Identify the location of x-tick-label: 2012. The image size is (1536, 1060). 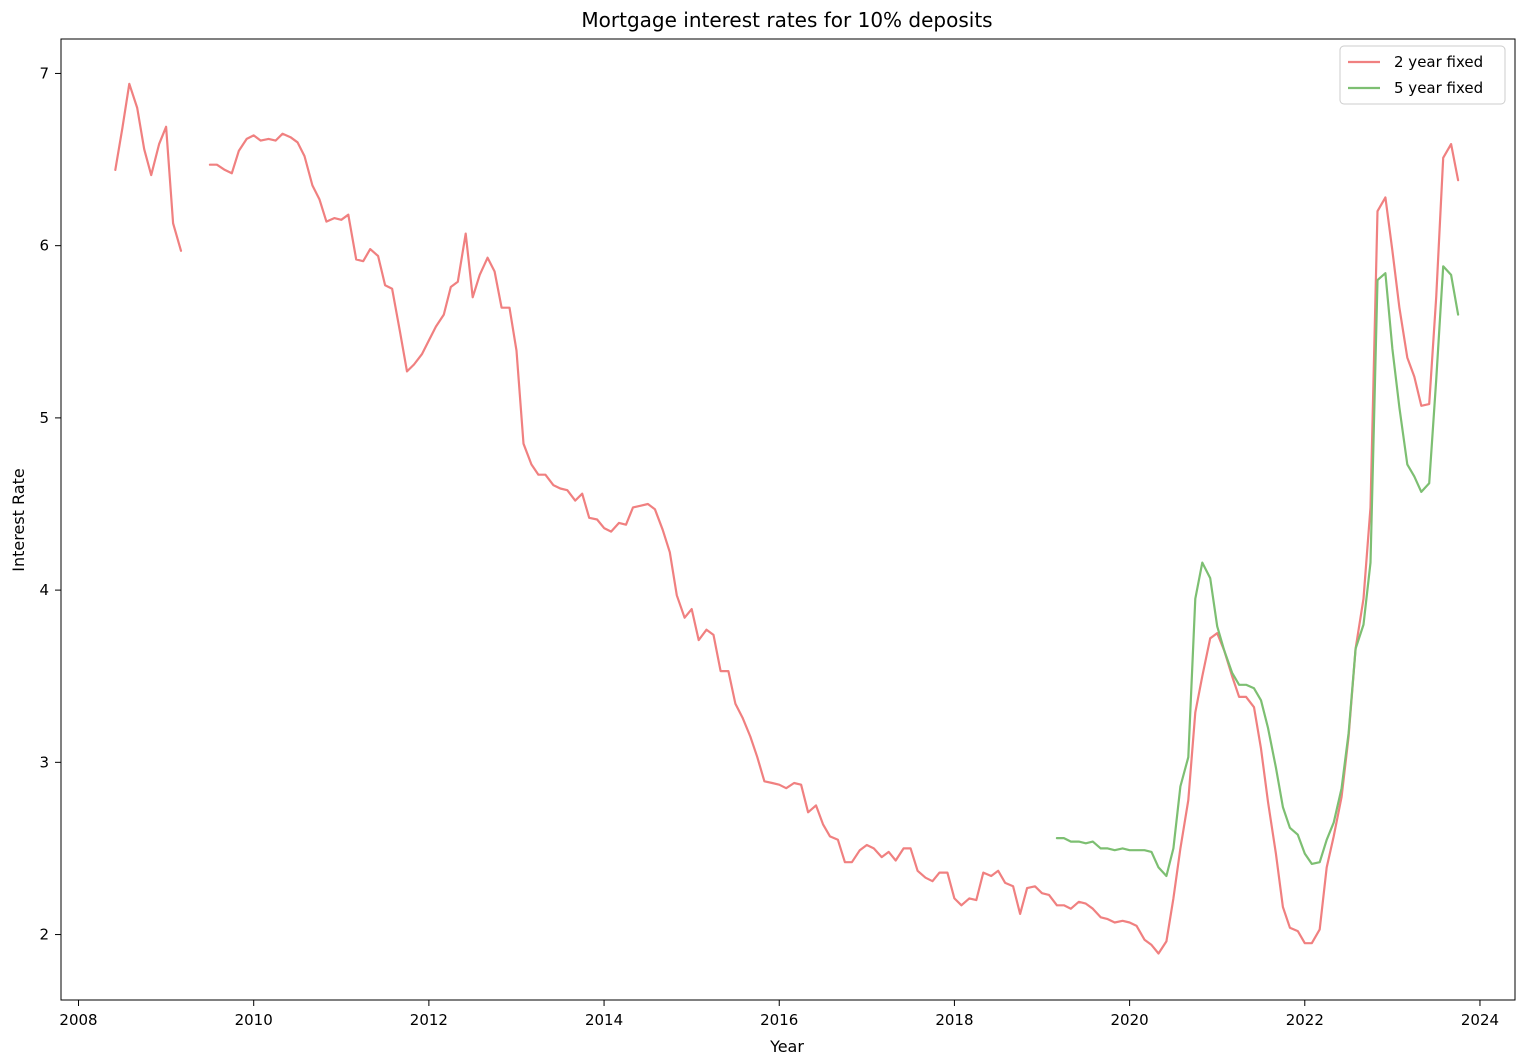
(429, 1020).